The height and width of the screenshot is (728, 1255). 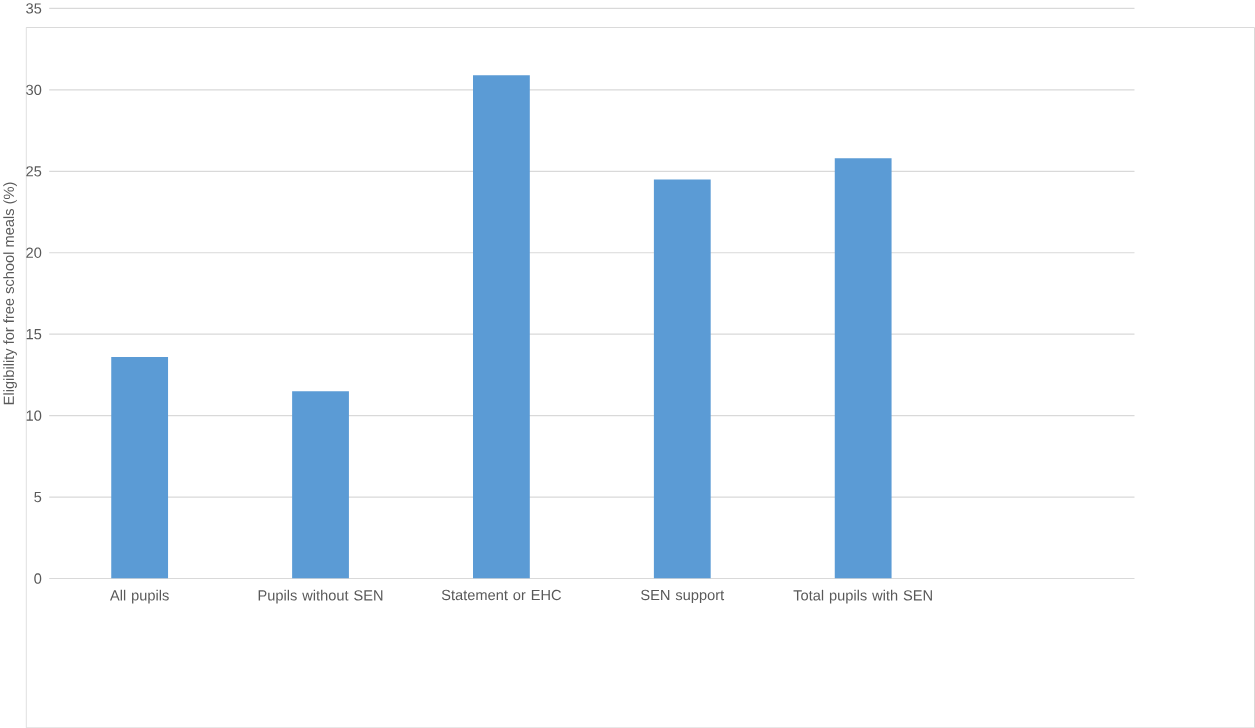 What do you see at coordinates (683, 596) in the screenshot?
I see `x-tick-label: SEN support` at bounding box center [683, 596].